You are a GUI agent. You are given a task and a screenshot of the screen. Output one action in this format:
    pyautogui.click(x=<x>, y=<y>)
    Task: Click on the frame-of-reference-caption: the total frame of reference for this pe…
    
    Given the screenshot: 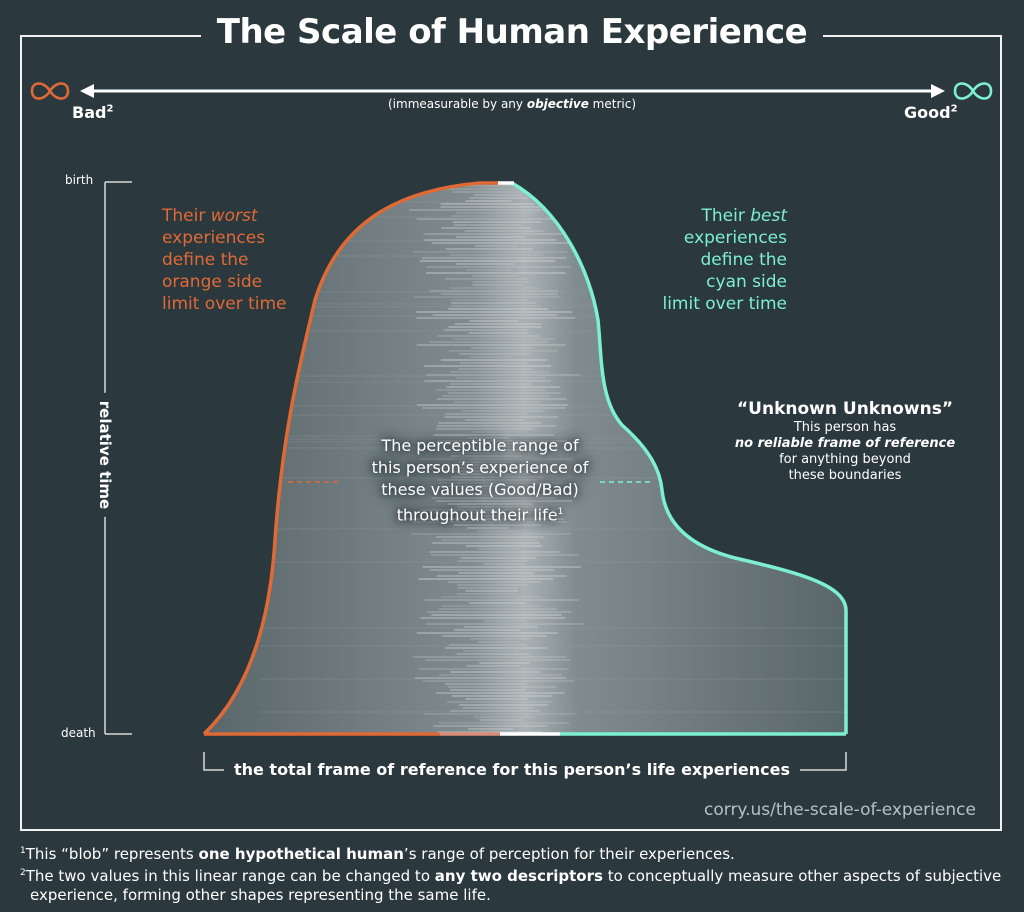 What is the action you would take?
    pyautogui.click(x=512, y=769)
    